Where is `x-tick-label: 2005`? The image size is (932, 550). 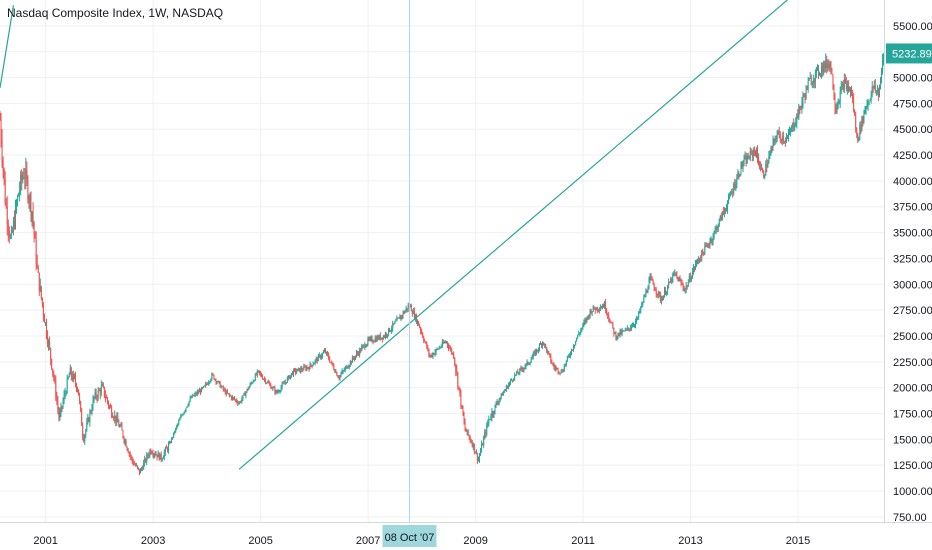 x-tick-label: 2005 is located at coordinates (260, 541).